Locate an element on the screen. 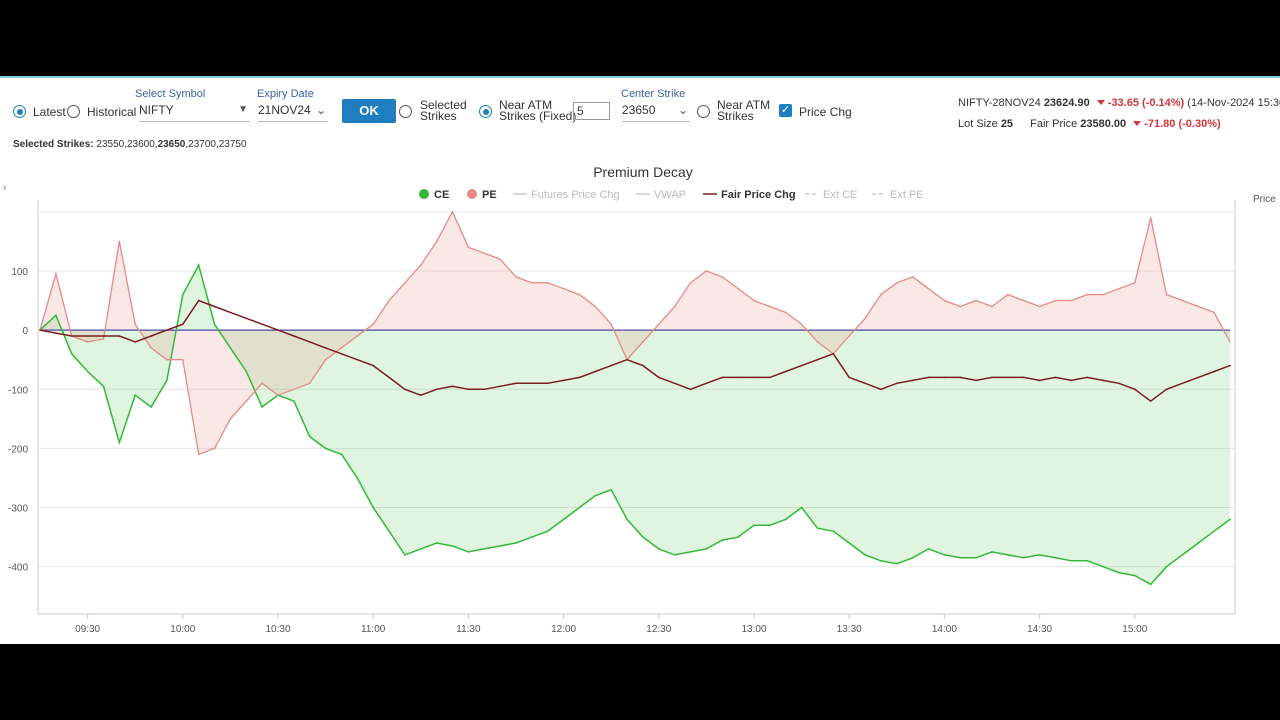  legend-label: CE is located at coordinates (441, 195).